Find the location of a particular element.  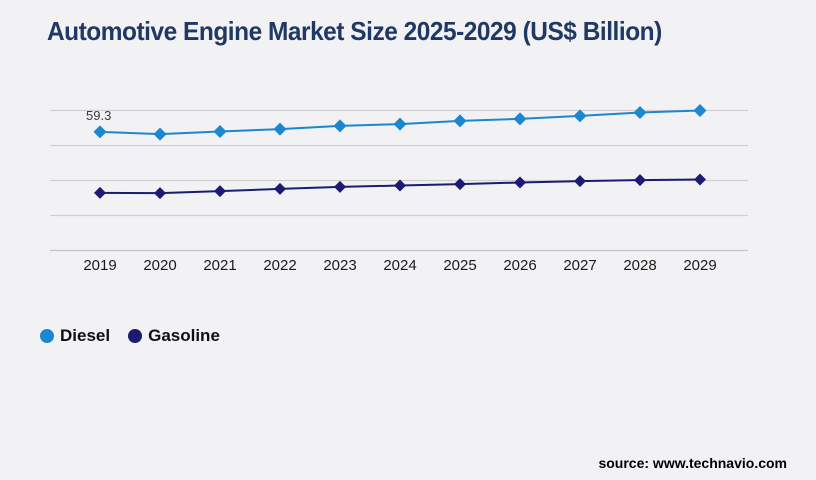

data-point-diesel-2025 is located at coordinates (460, 121).